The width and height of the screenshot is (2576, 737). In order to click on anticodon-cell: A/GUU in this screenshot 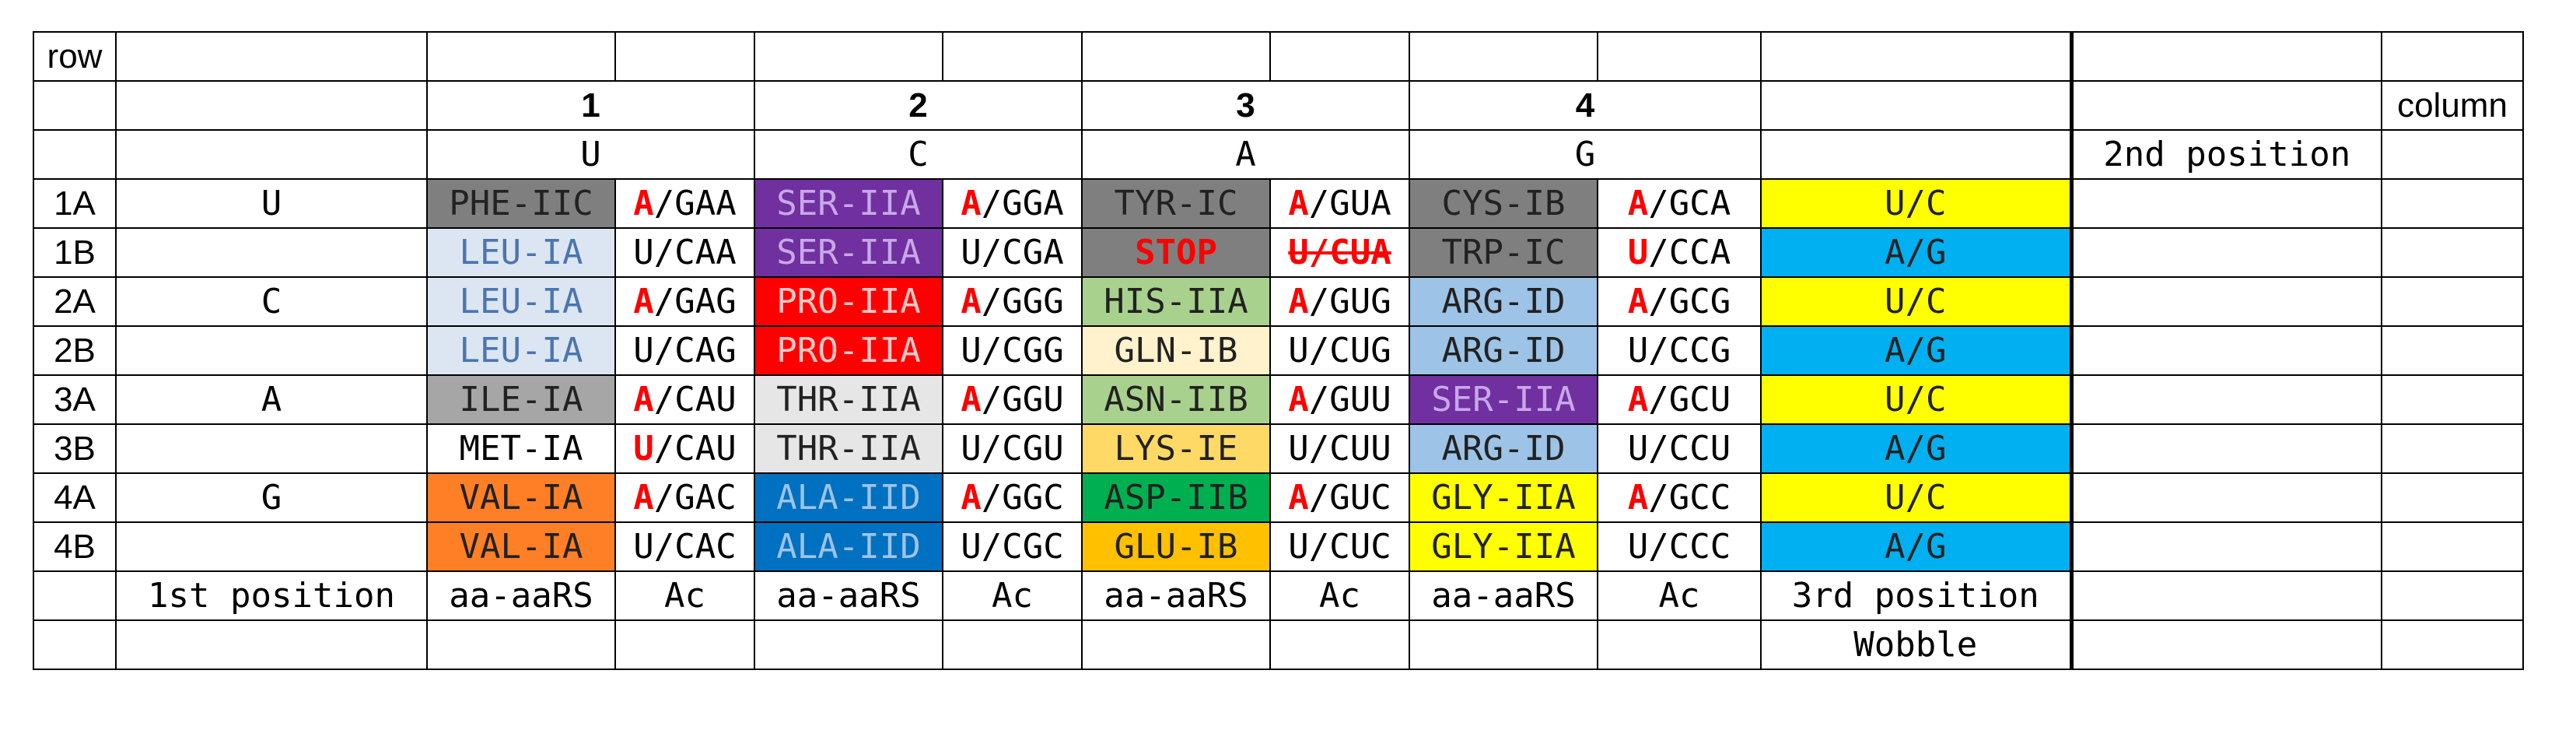, I will do `click(1339, 399)`.